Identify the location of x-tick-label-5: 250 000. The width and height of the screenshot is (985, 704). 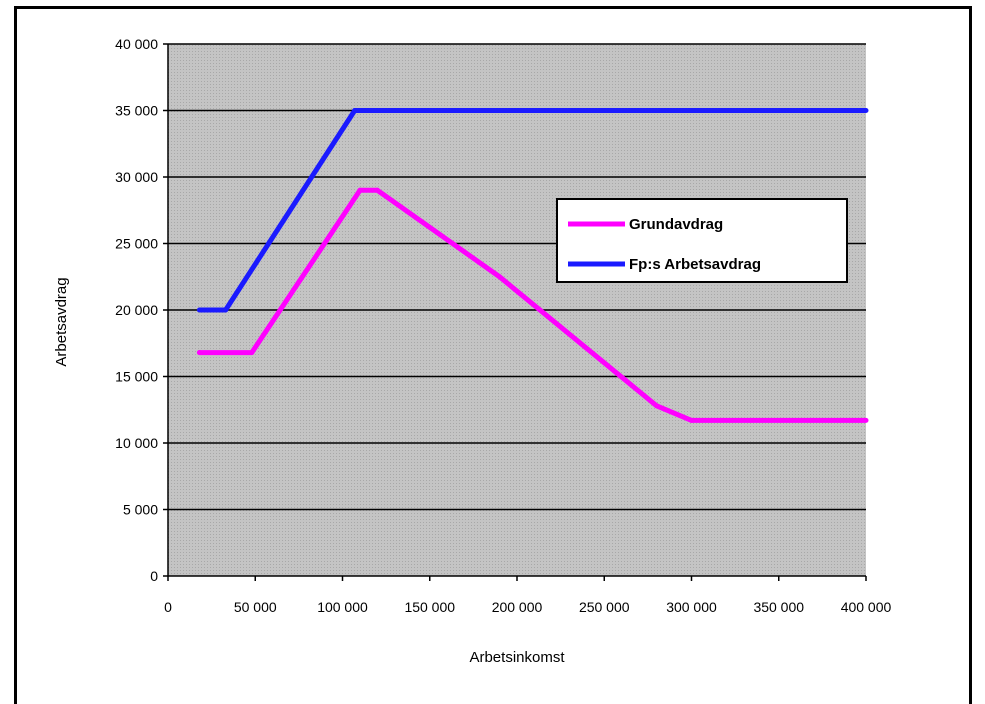
(604, 607).